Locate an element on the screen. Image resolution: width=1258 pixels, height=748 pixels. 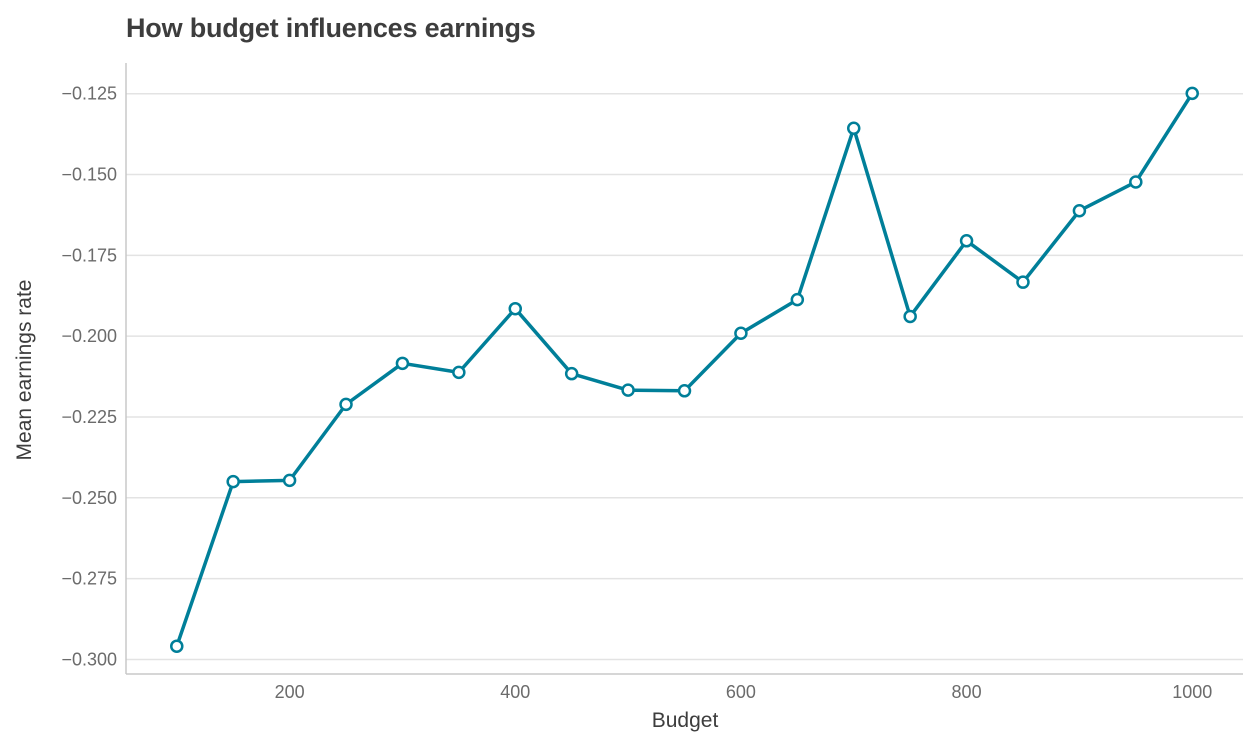
y-tick-label: −0.300 is located at coordinates (89, 659).